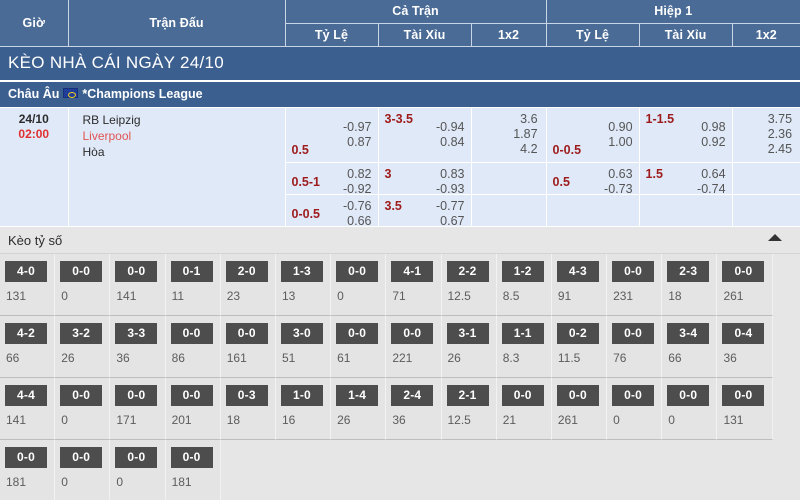 Image resolution: width=800 pixels, height=500 pixels. What do you see at coordinates (412, 271) in the screenshot?
I see `score-bet-label: 4-1` at bounding box center [412, 271].